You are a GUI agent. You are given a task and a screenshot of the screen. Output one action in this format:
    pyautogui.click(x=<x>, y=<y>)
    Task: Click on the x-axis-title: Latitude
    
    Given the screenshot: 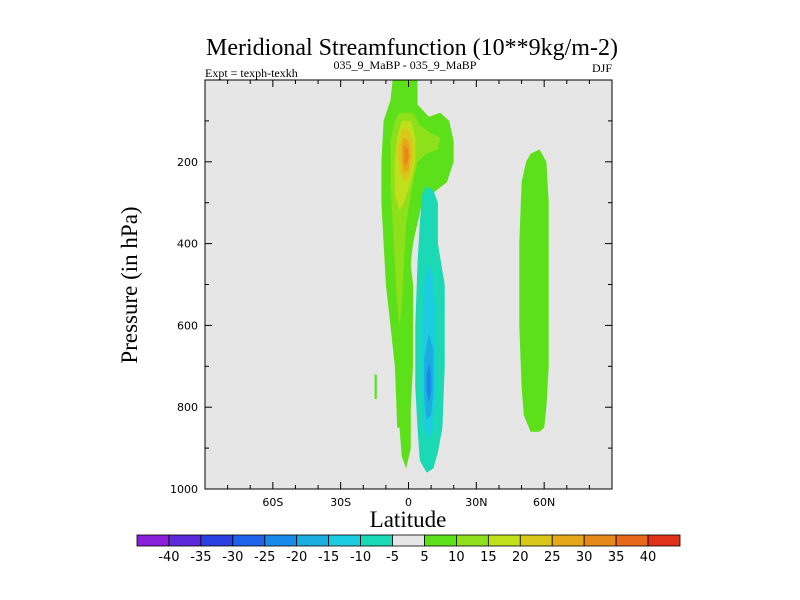 What is the action you would take?
    pyautogui.click(x=408, y=519)
    